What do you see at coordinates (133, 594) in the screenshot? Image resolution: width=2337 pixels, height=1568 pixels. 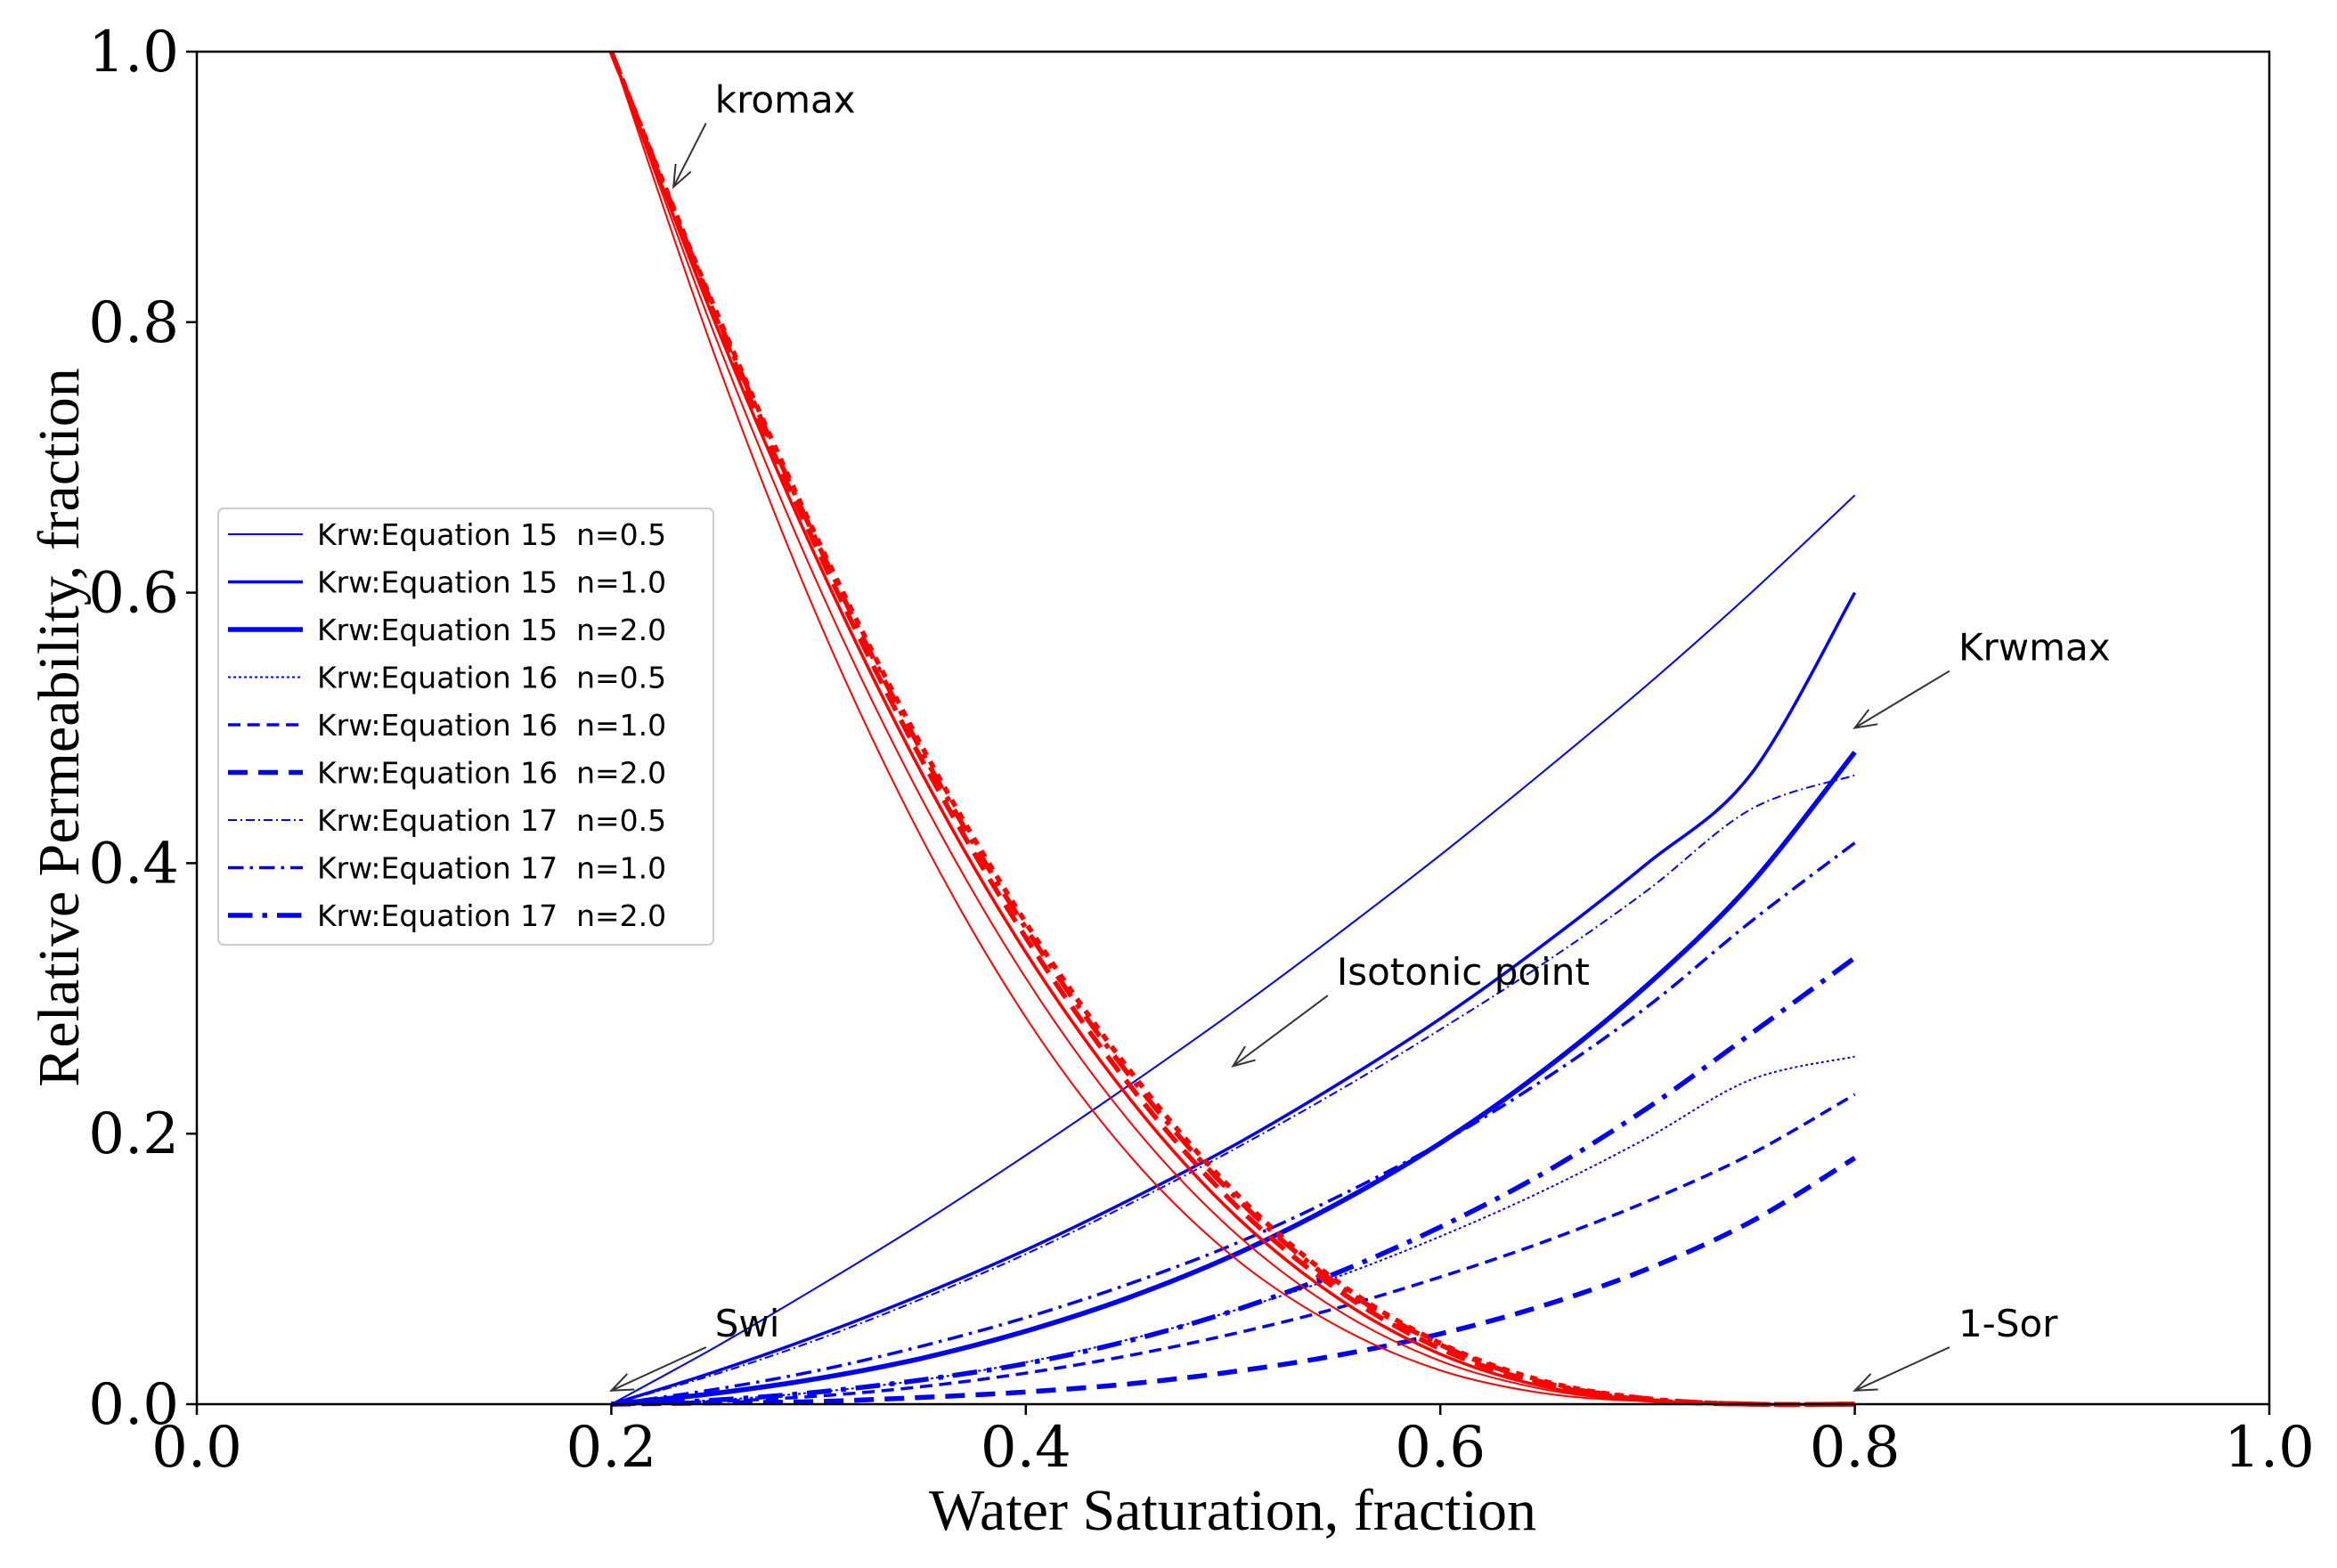 I see `y-tick-label: 0.6` at bounding box center [133, 594].